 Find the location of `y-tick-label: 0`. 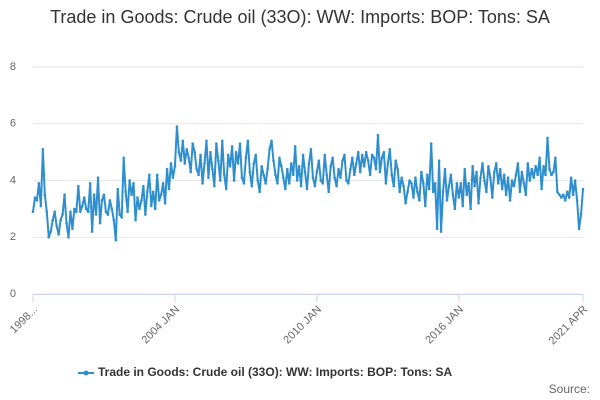

y-tick-label: 0 is located at coordinates (13, 294).